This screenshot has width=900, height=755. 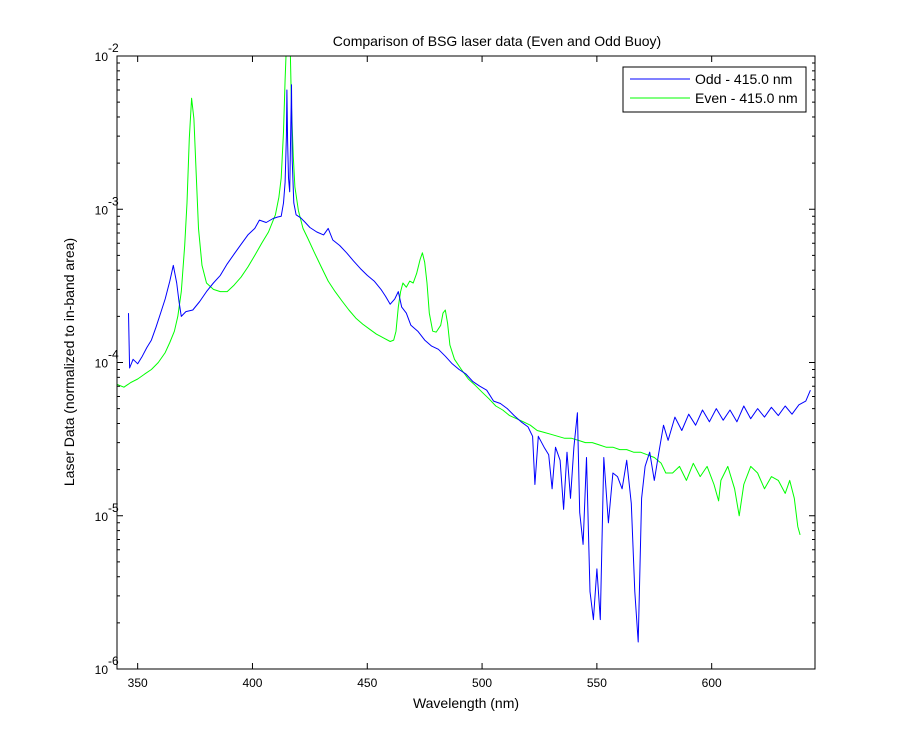 I want to click on y-axis-title: Laser Data (normalized to in-band area), so click(x=69, y=362).